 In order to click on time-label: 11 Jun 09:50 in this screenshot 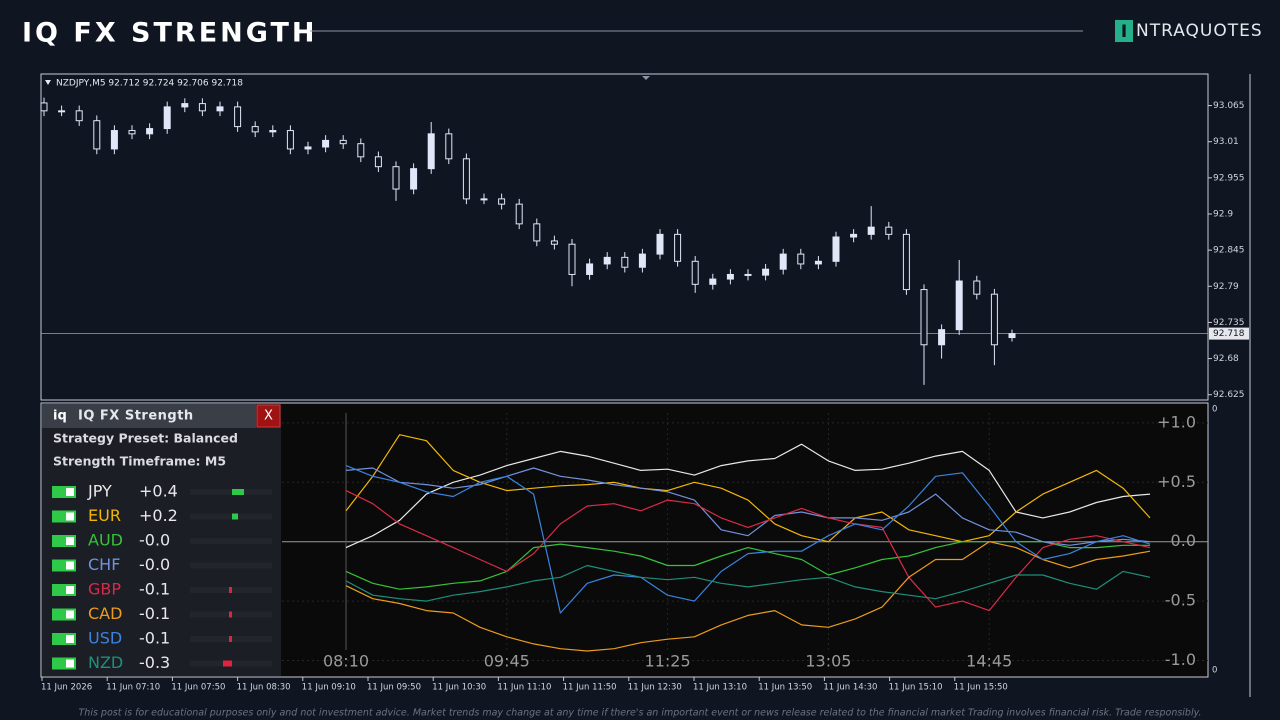, I will do `click(394, 688)`.